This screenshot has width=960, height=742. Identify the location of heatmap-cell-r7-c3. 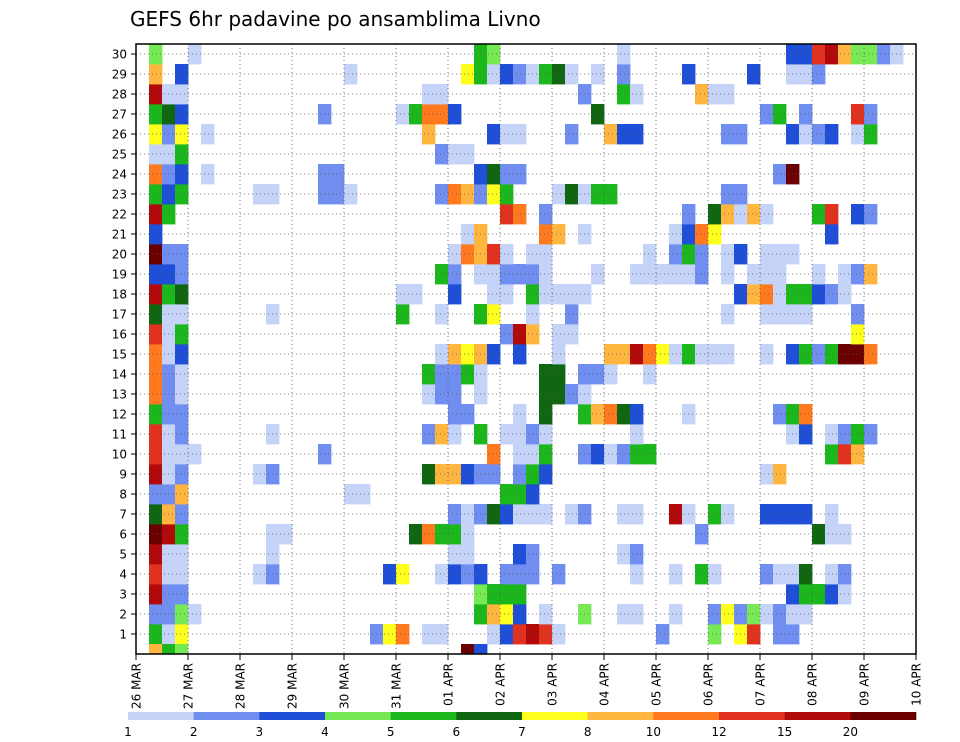
(182, 514).